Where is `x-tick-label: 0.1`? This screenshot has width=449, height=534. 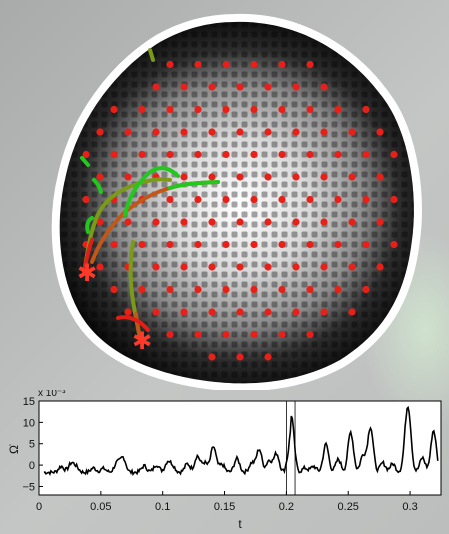 x-tick-label: 0.1 is located at coordinates (162, 507).